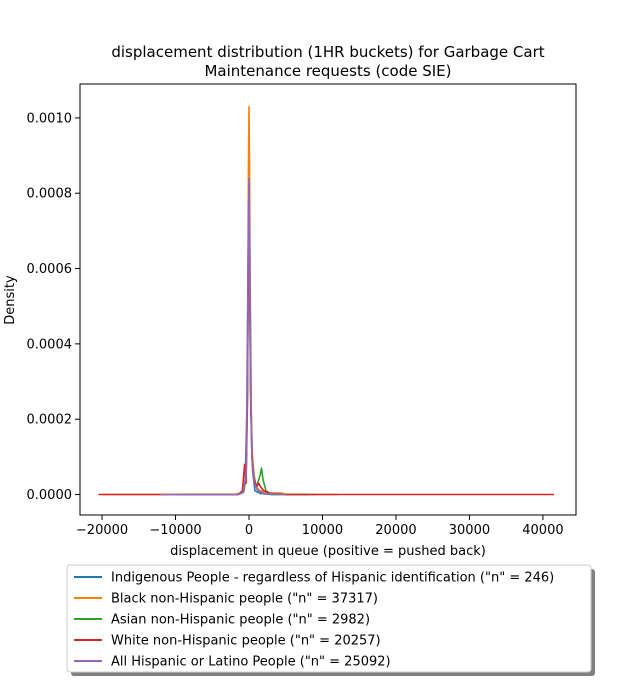 The height and width of the screenshot is (700, 640). What do you see at coordinates (50, 194) in the screenshot?
I see `y-tick-label: 0.0008` at bounding box center [50, 194].